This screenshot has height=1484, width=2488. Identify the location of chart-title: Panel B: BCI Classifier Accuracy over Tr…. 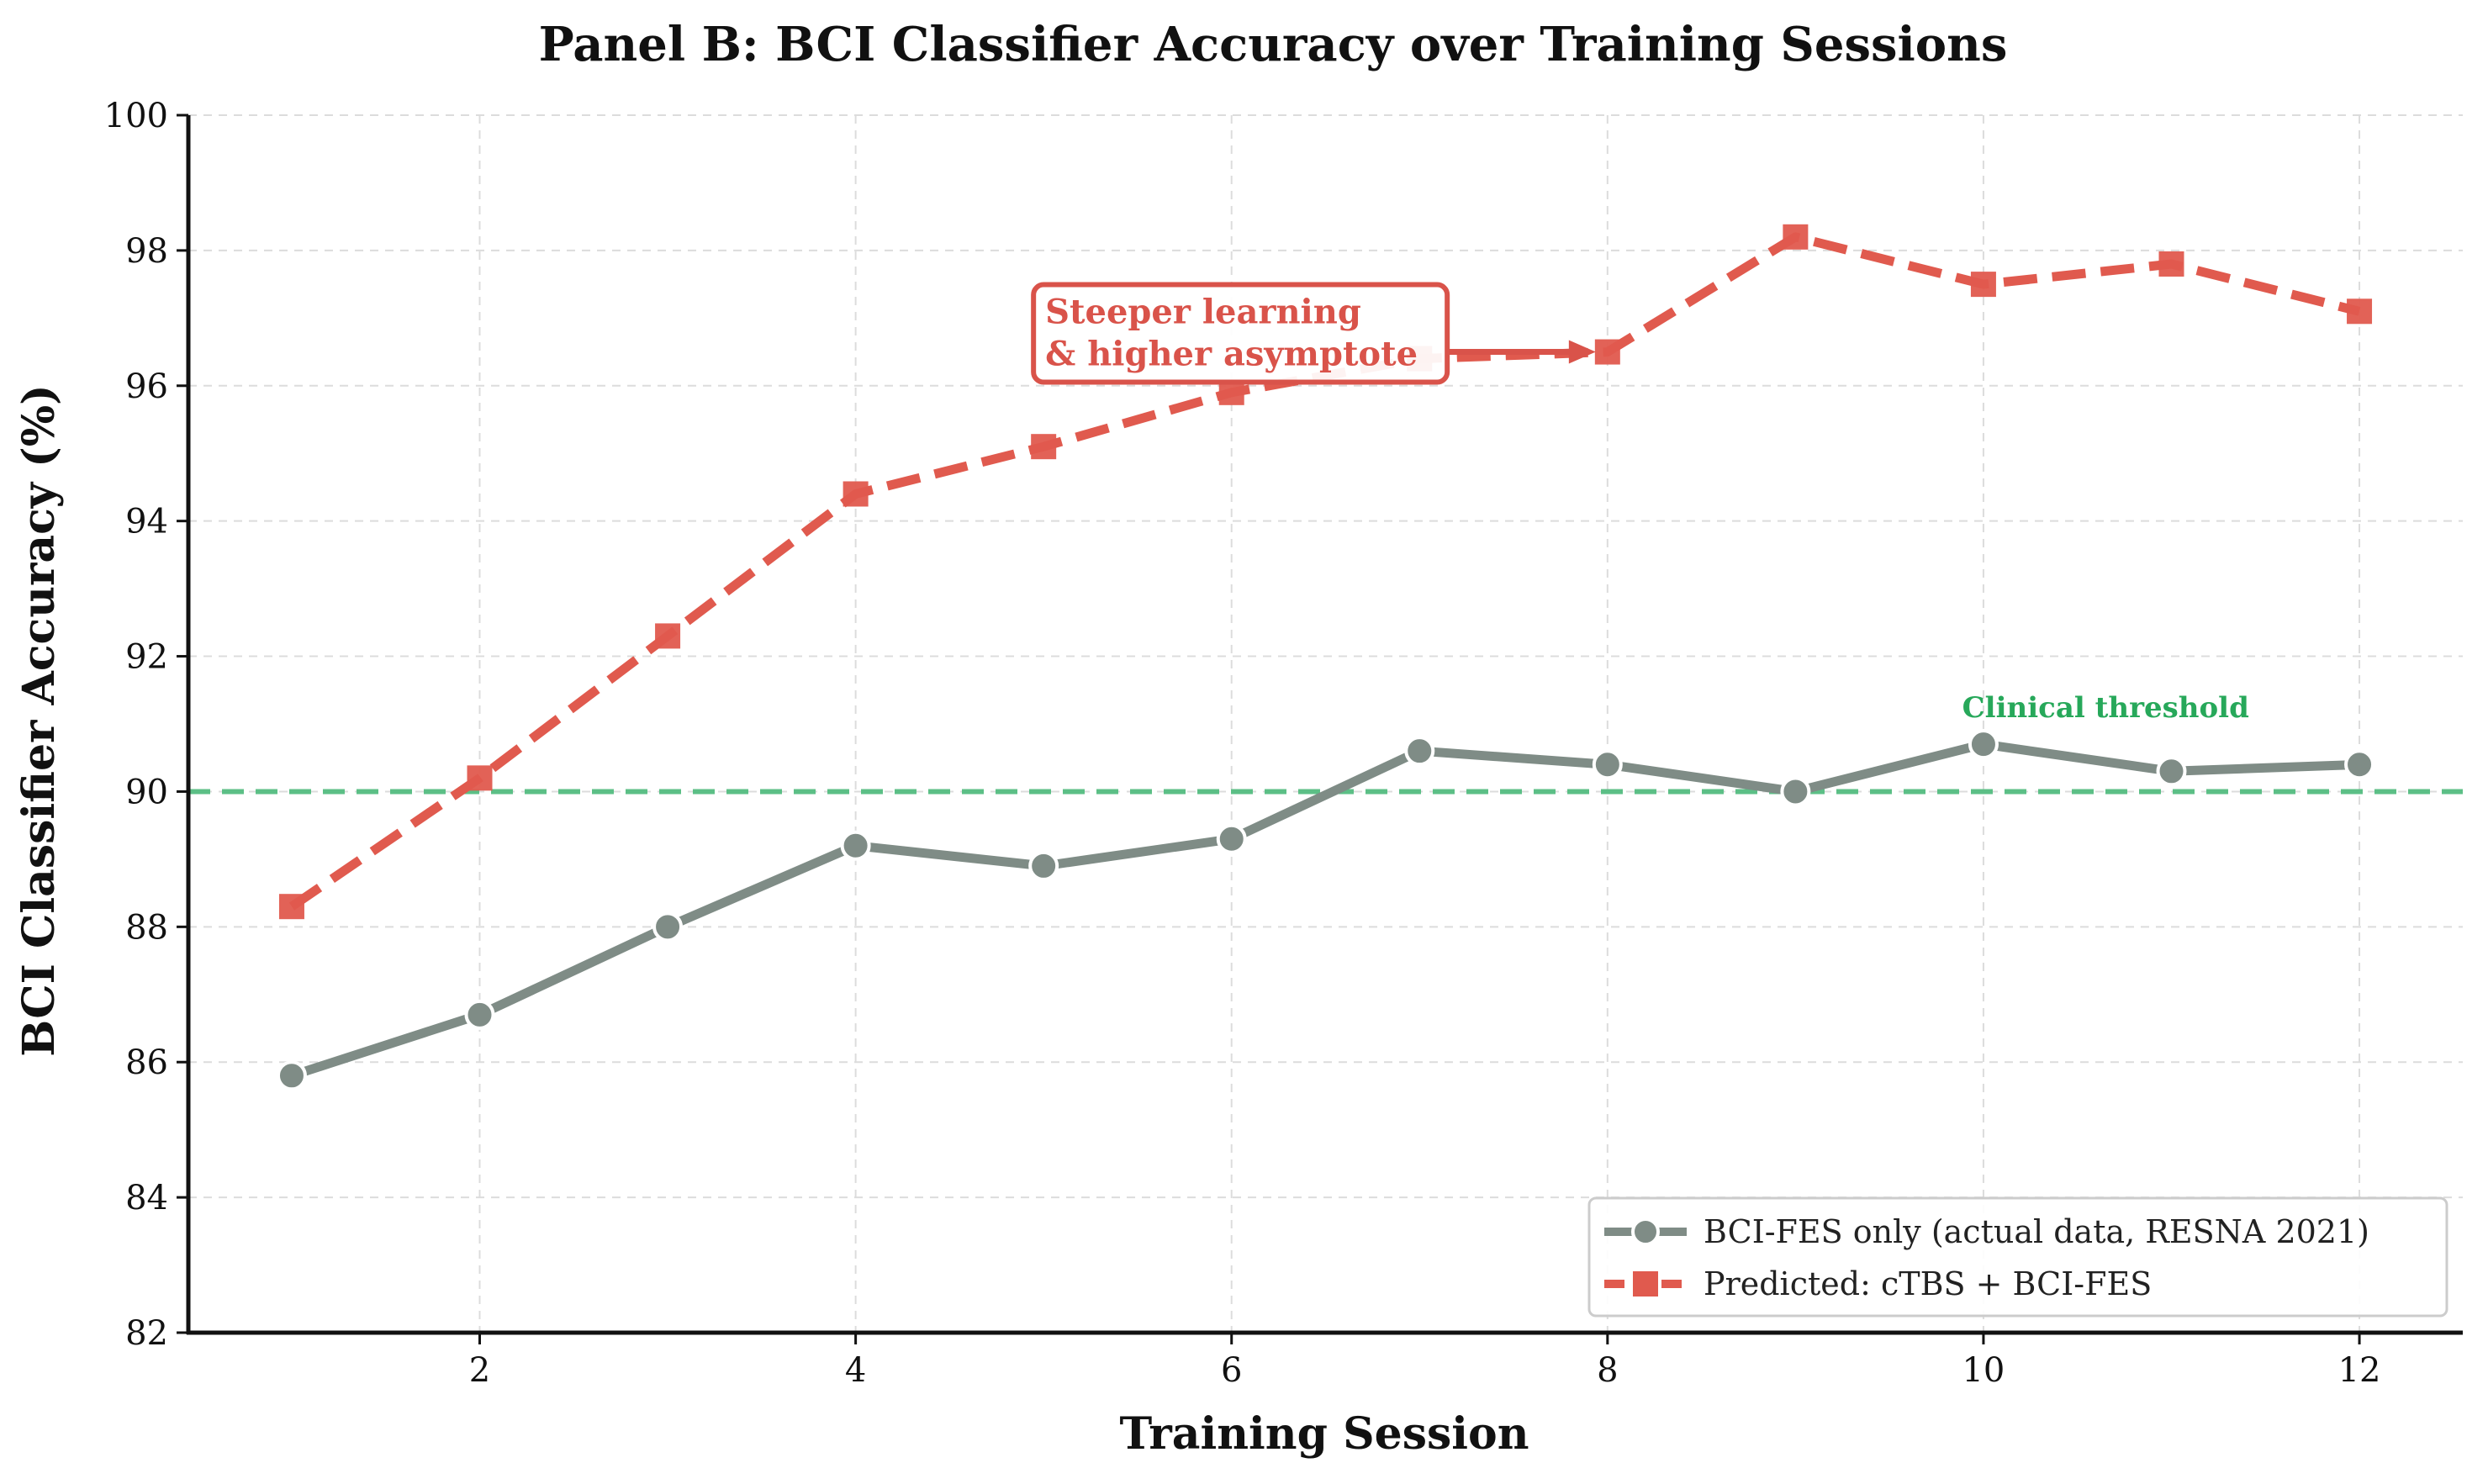
(1273, 44).